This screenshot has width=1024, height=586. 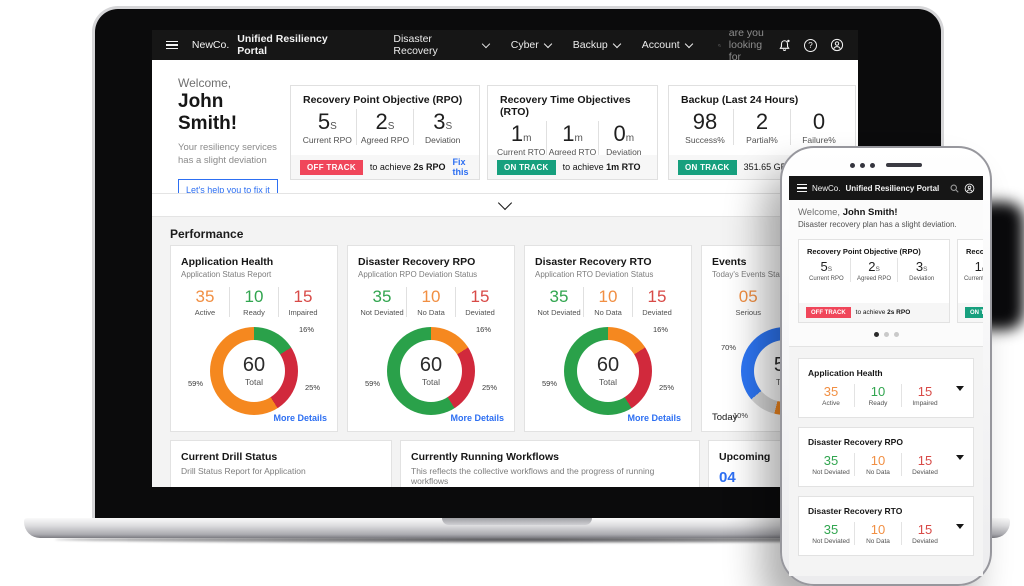 What do you see at coordinates (848, 212) in the screenshot?
I see `welcome-greeting: Welcome, John Smith!` at bounding box center [848, 212].